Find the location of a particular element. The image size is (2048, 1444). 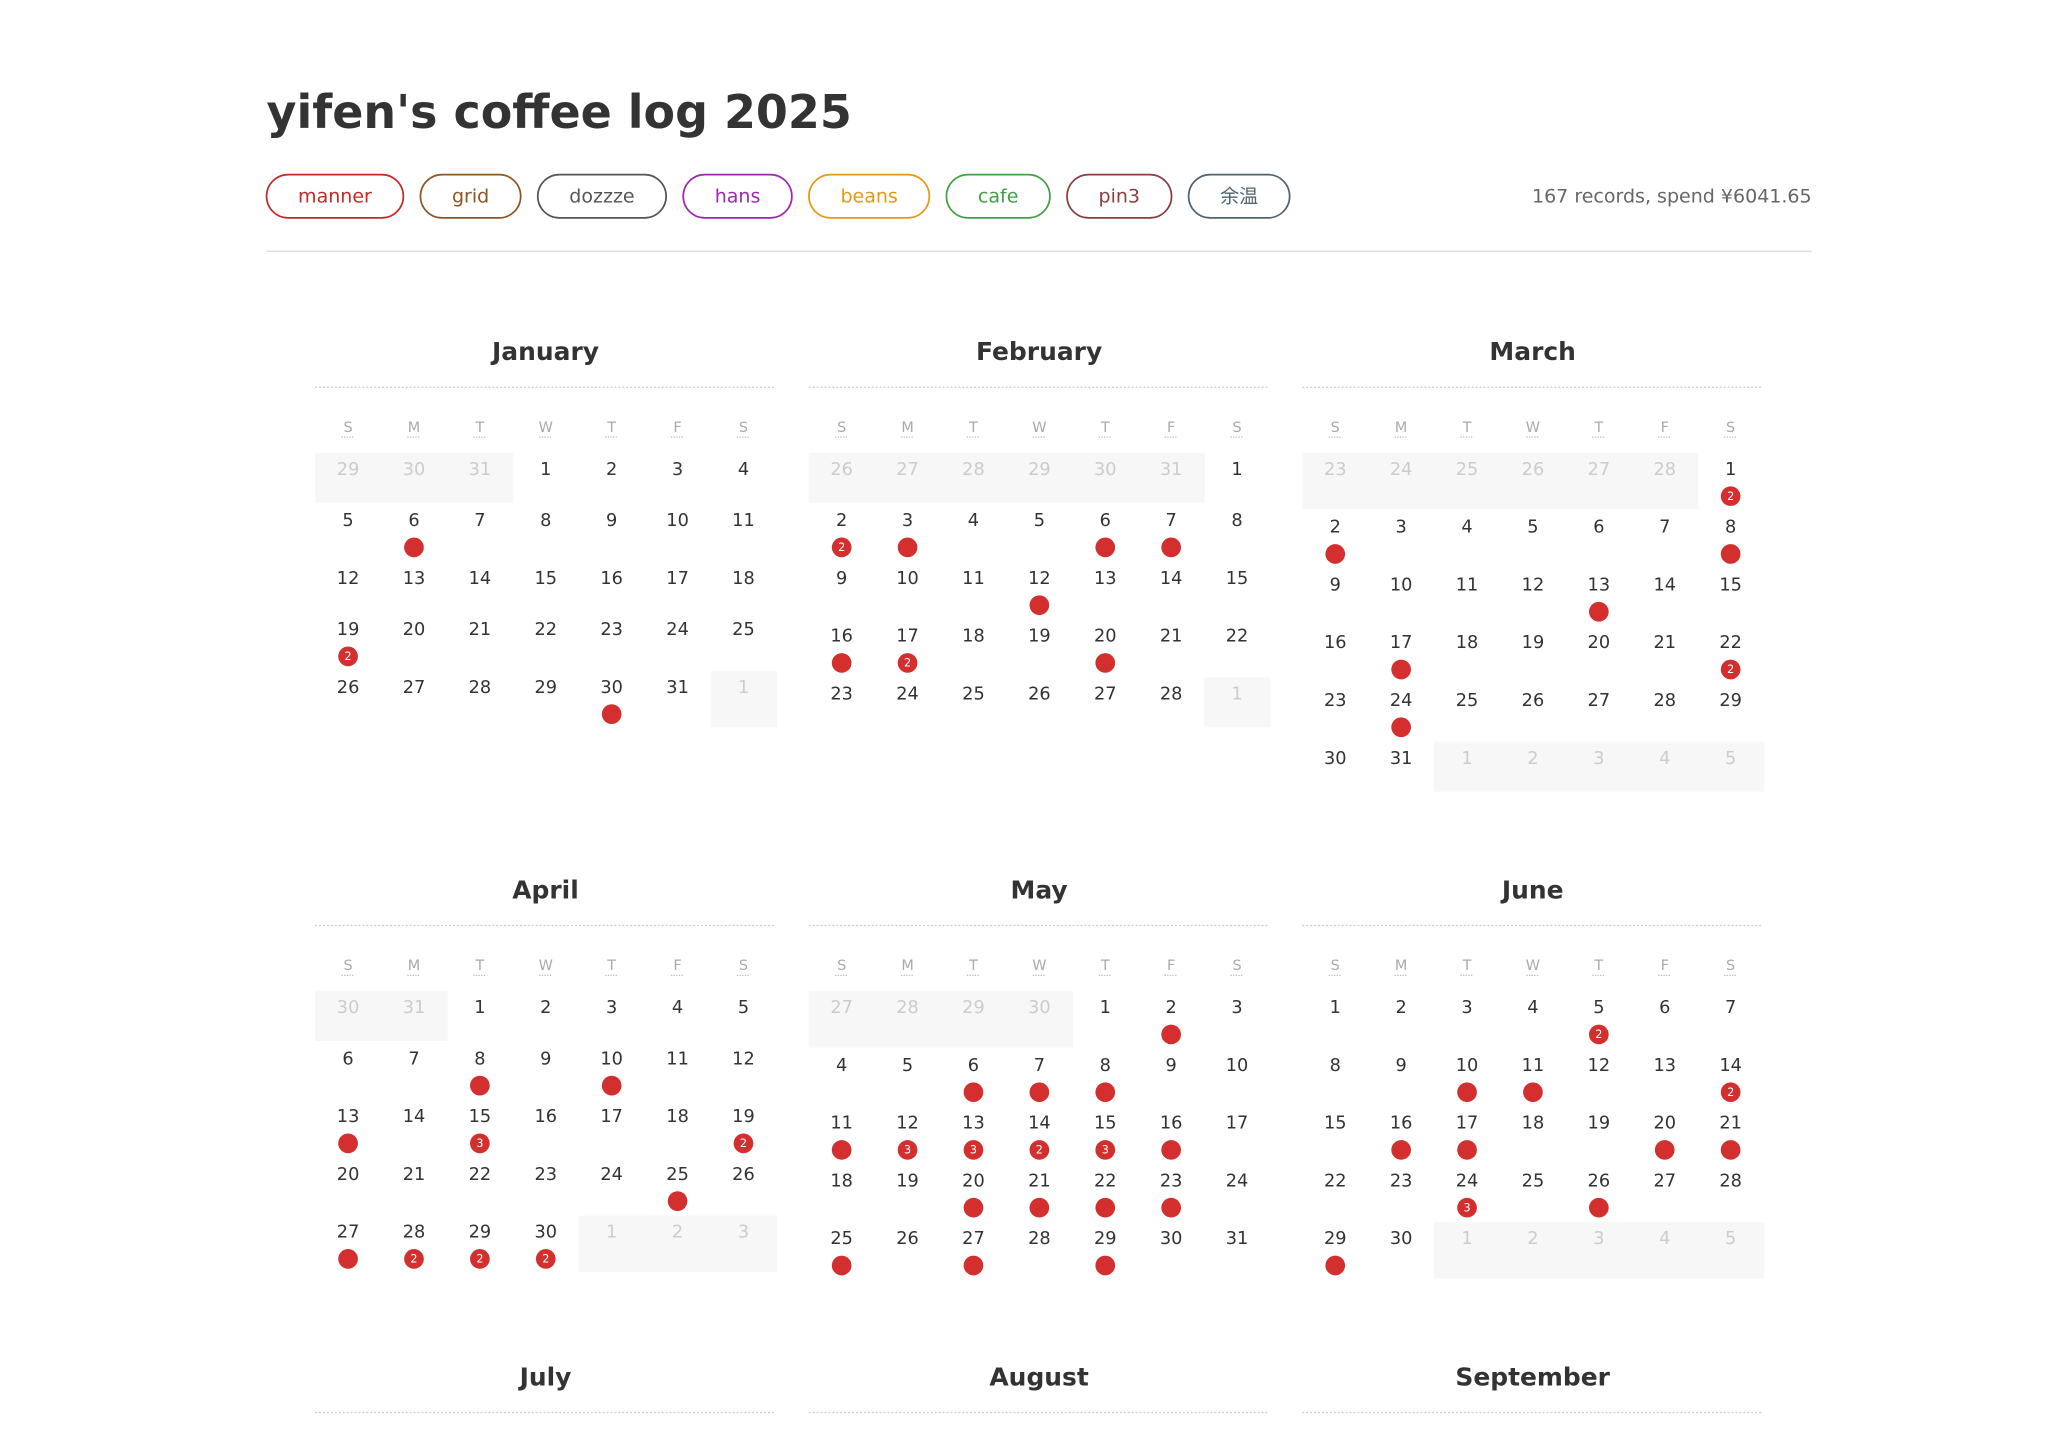

tag-label: hans is located at coordinates (738, 196).